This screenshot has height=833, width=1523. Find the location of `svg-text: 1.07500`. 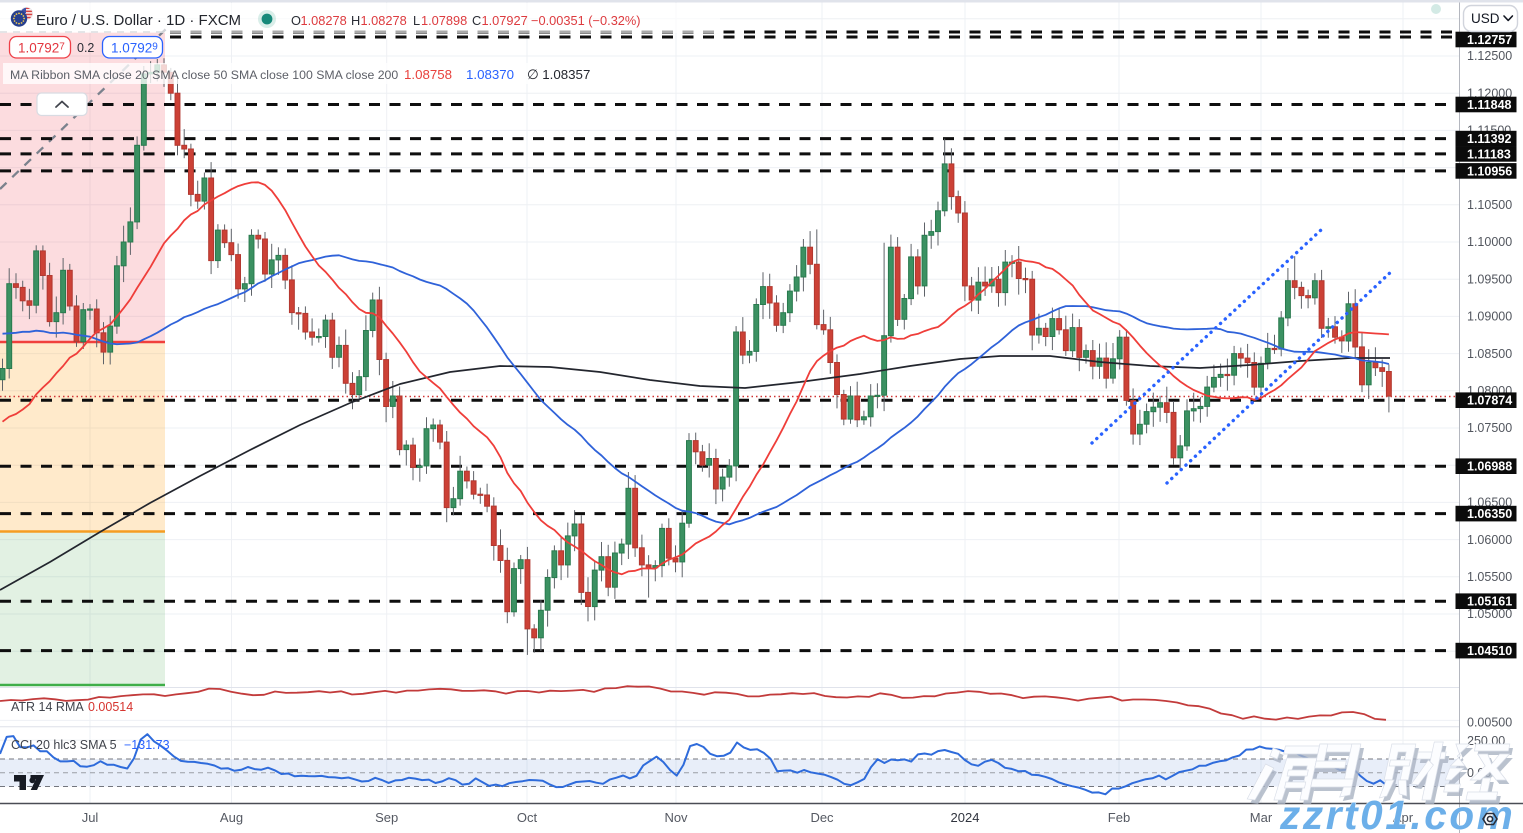

svg-text: 1.07500 is located at coordinates (1489, 428).